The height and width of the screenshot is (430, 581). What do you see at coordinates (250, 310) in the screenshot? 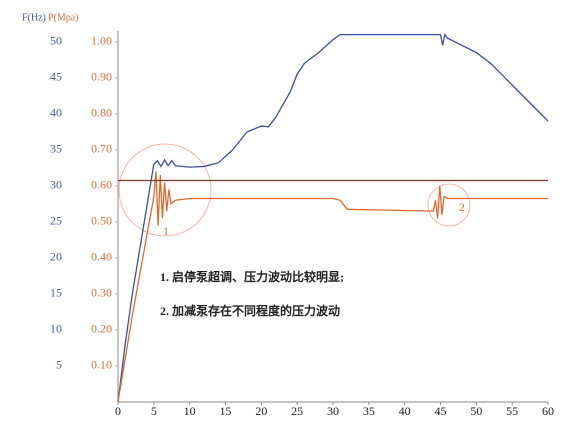
I see `annotation: 2. 加减泵存在不同程度的压力波动` at bounding box center [250, 310].